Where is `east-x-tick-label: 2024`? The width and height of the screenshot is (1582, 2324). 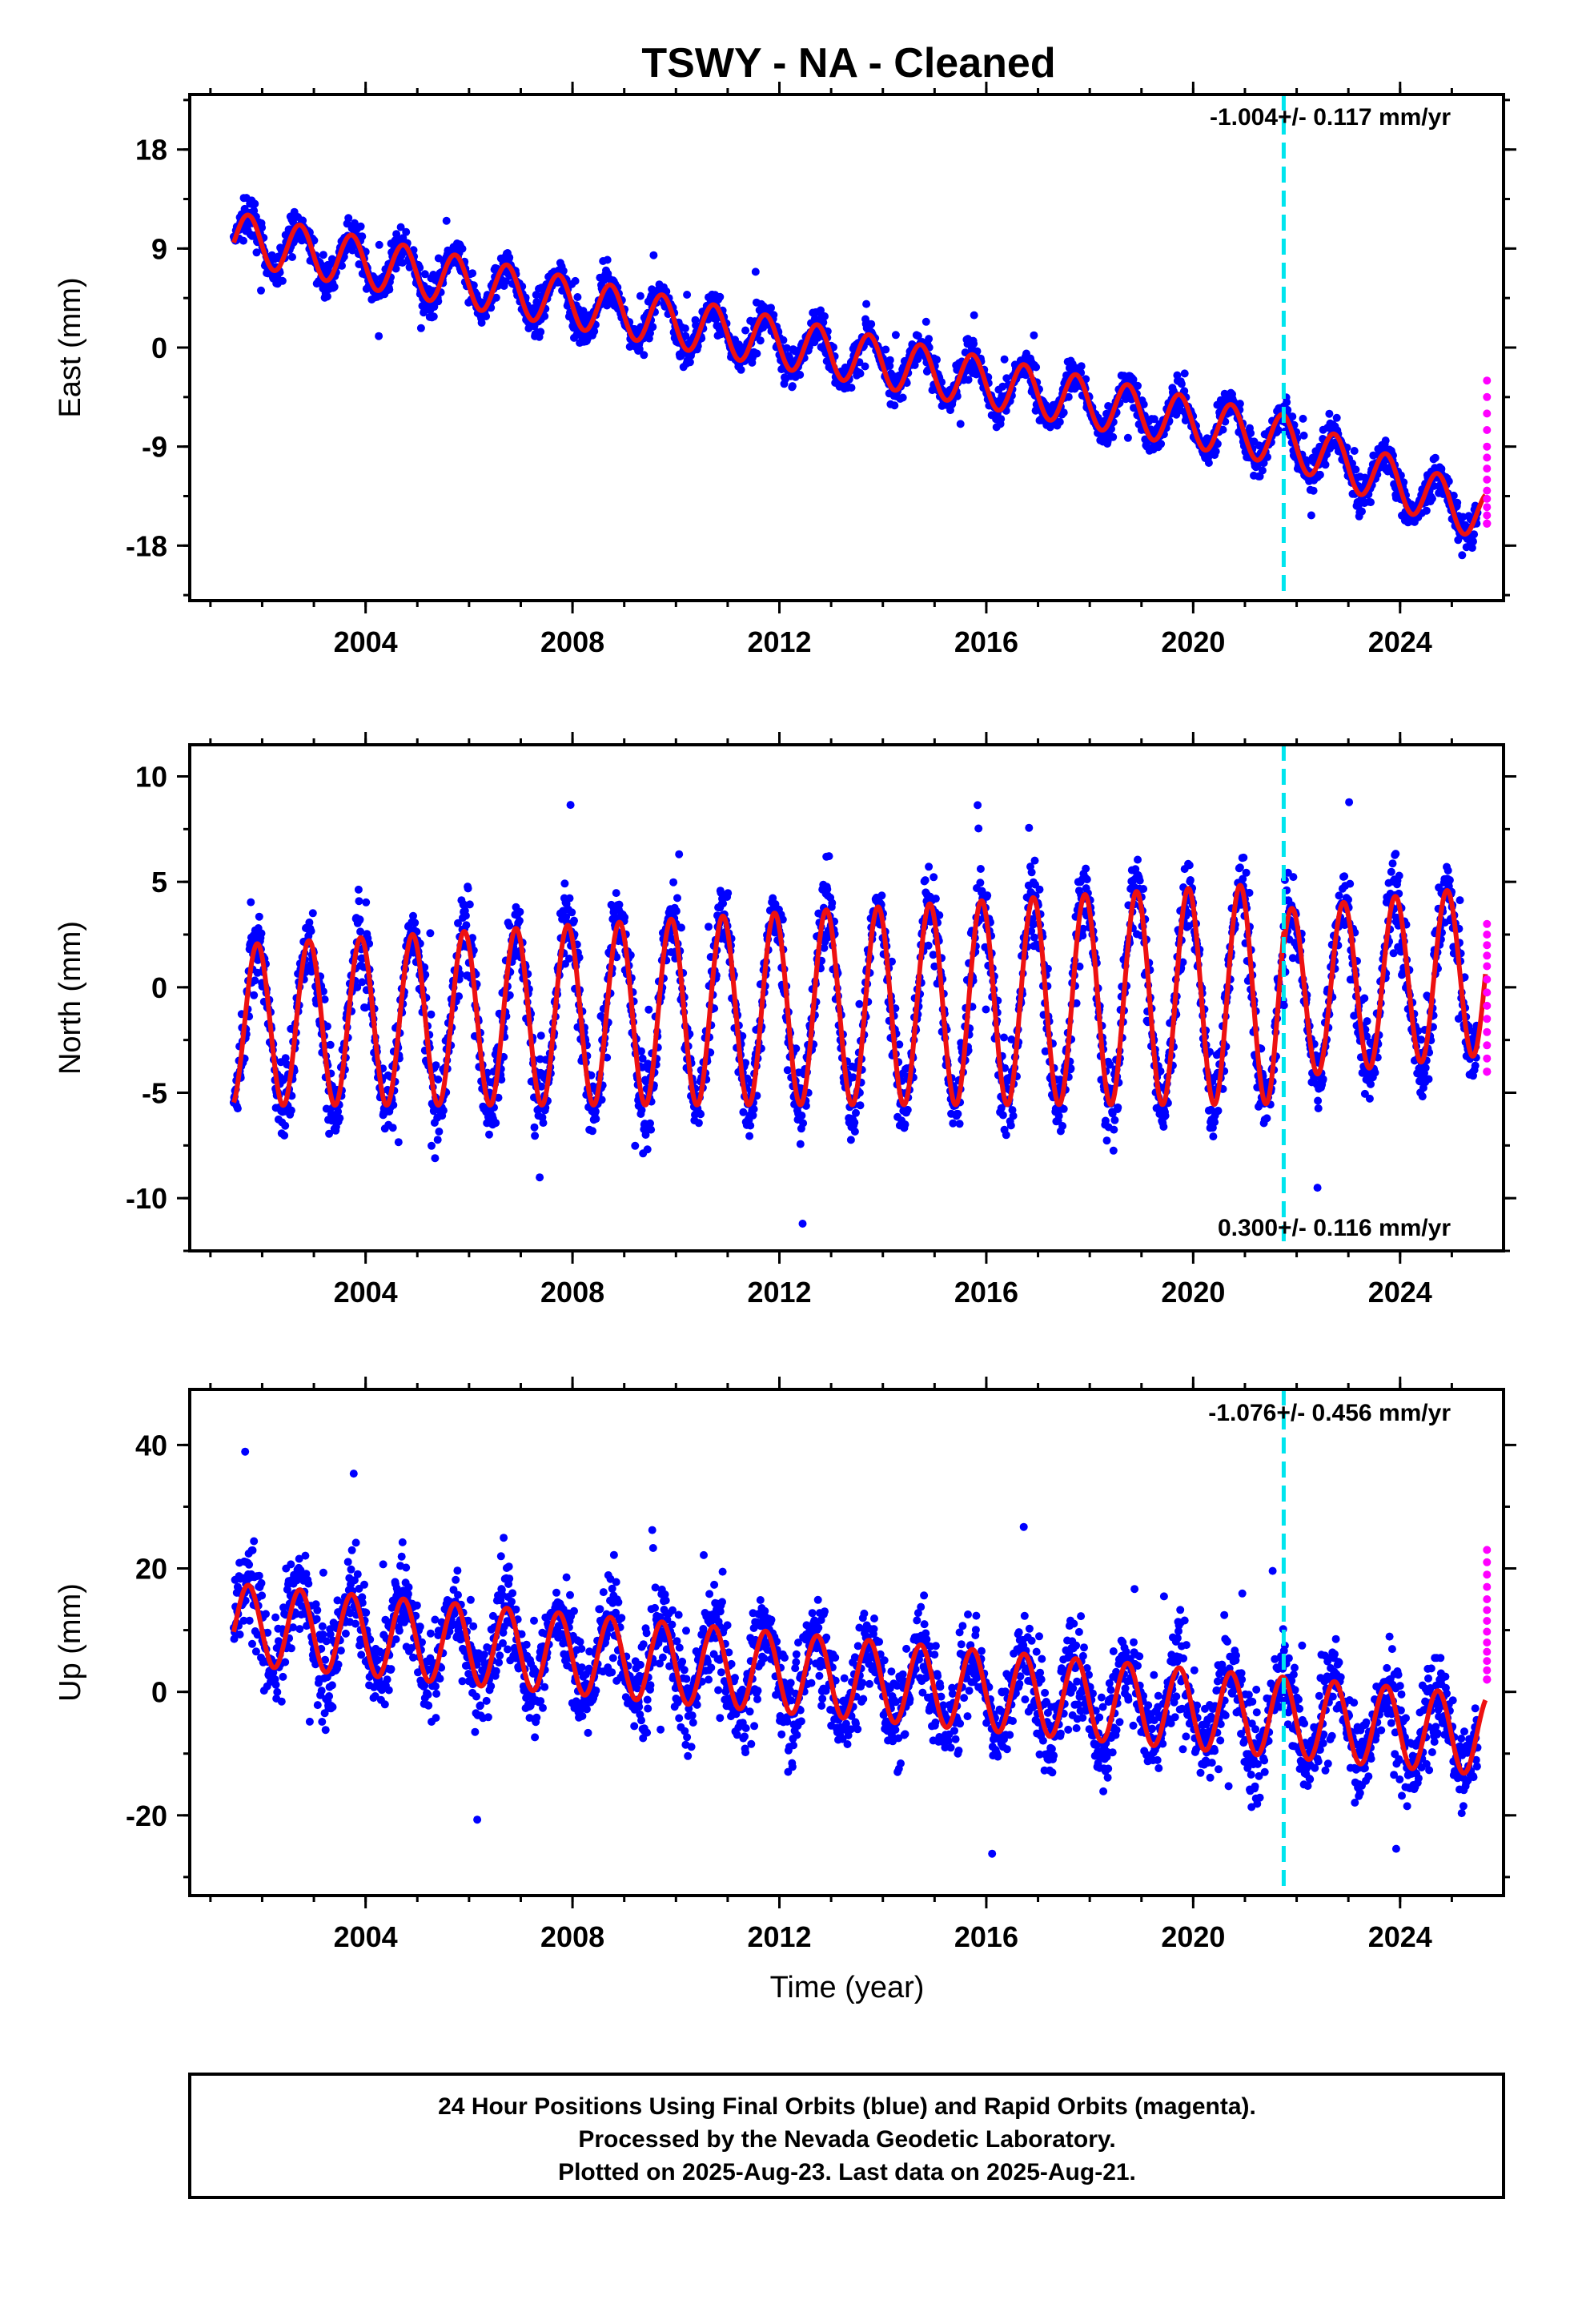
east-x-tick-label: 2024 is located at coordinates (1400, 641).